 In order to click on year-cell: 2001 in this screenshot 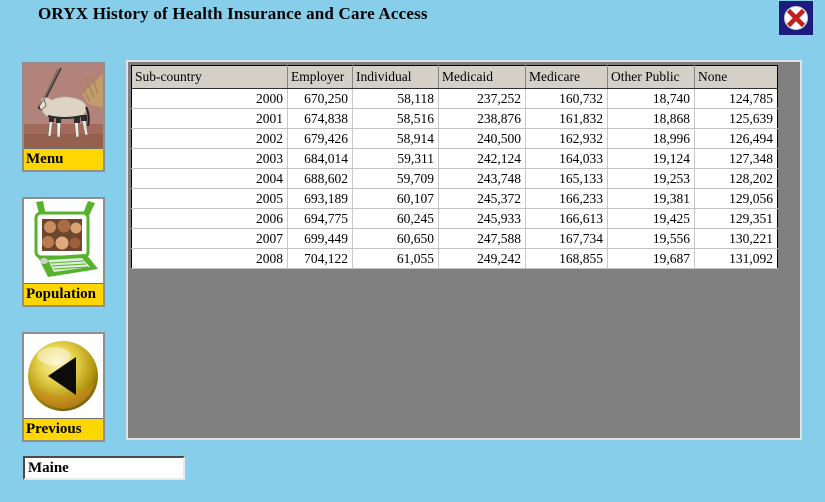, I will do `click(209, 118)`.